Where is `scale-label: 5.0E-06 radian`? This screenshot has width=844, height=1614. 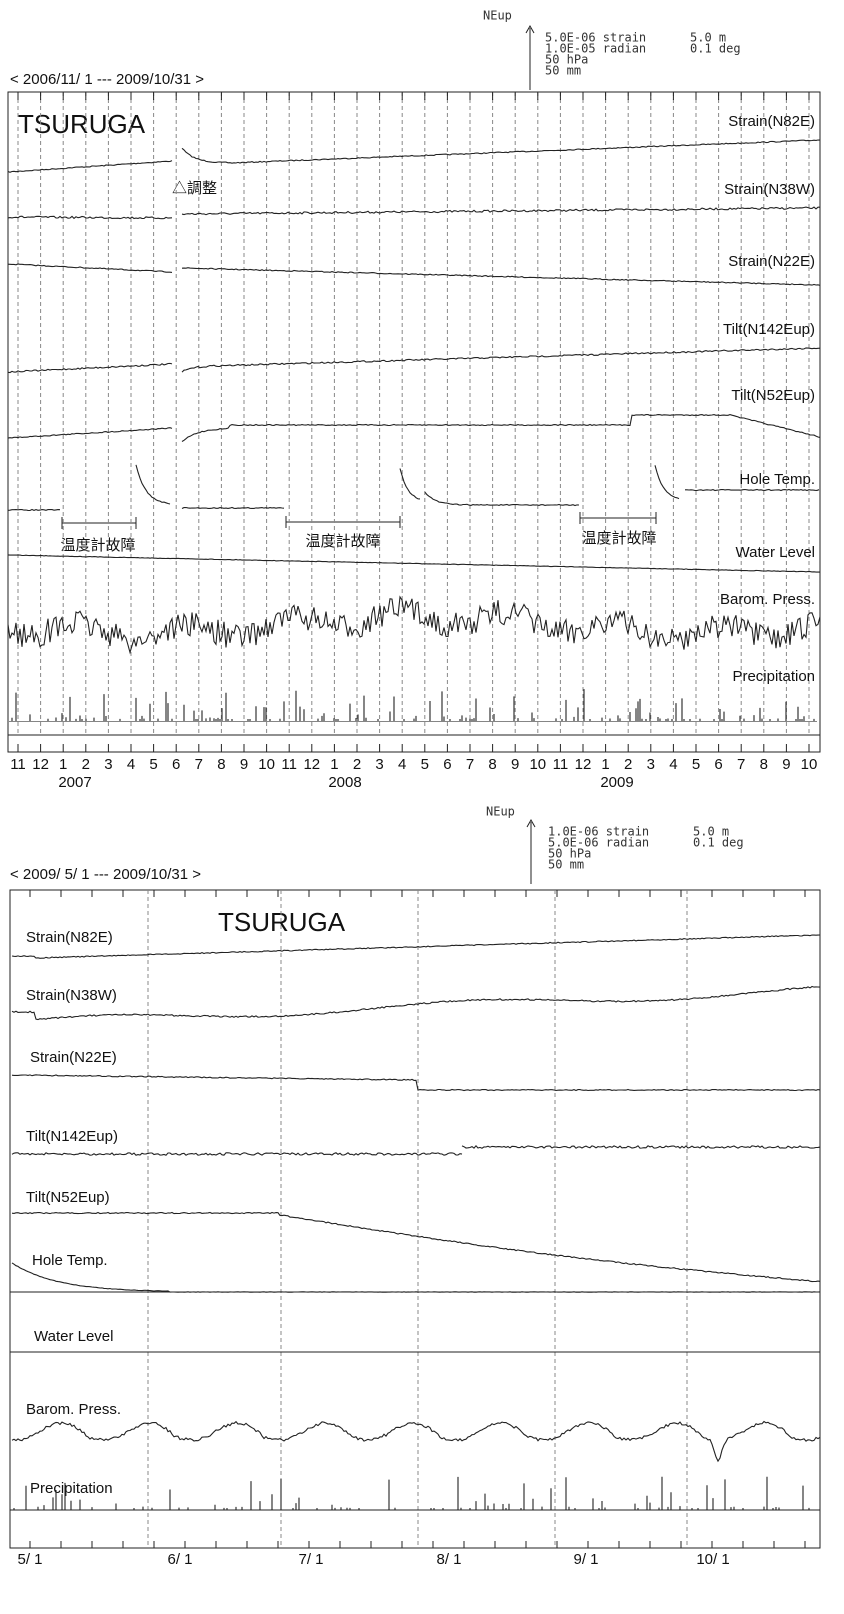
scale-label: 5.0E-06 radian is located at coordinates (598, 843).